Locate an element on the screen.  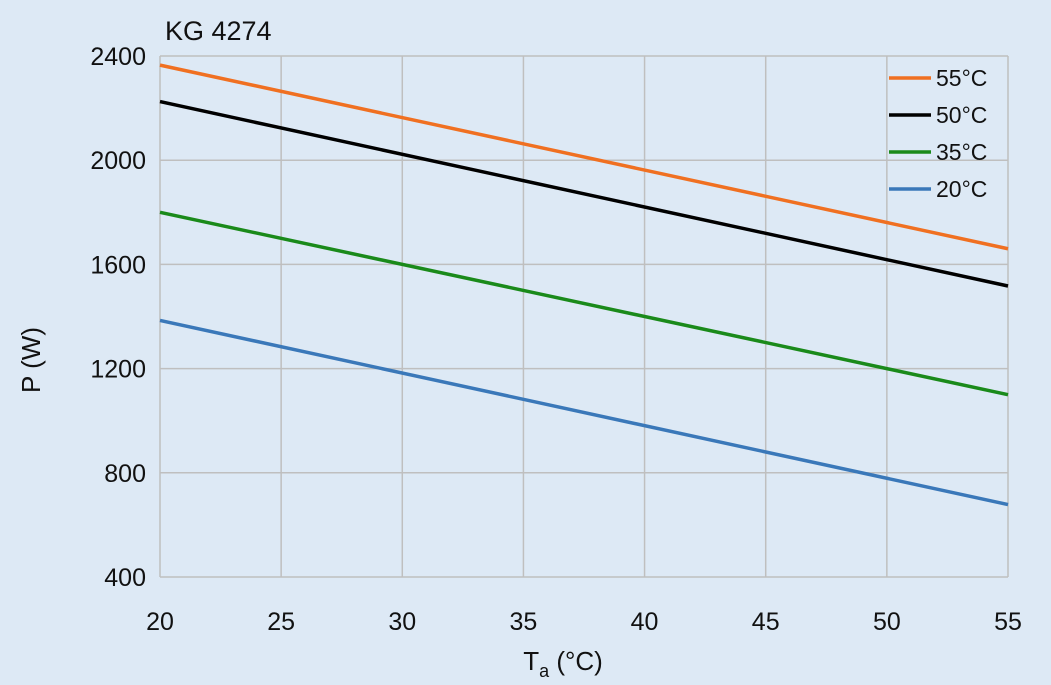
y-tick-label: 400 is located at coordinates (125, 578).